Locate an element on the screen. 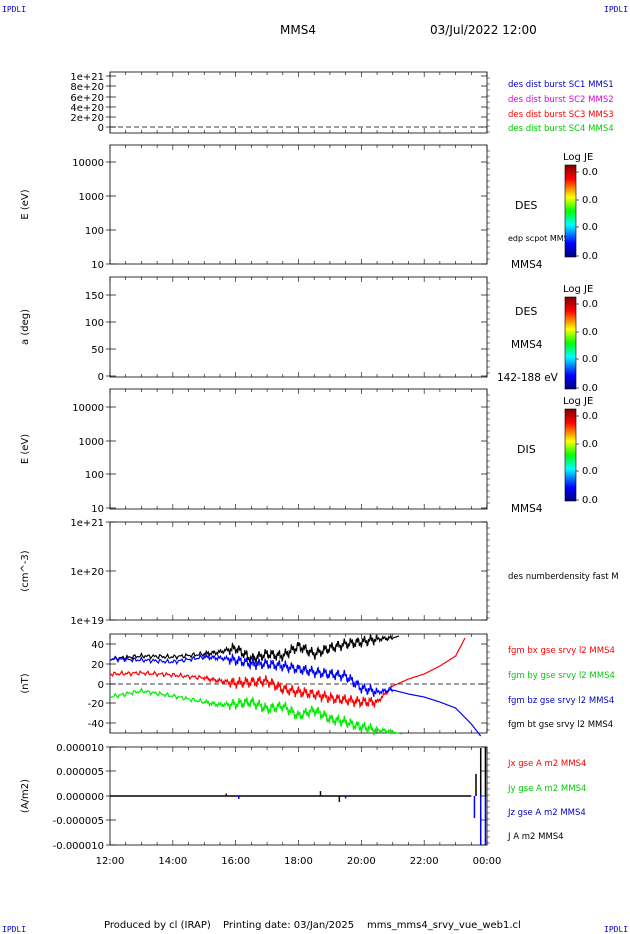 This screenshot has height=934, width=630. xtick-label: 18:00 is located at coordinates (298, 861).